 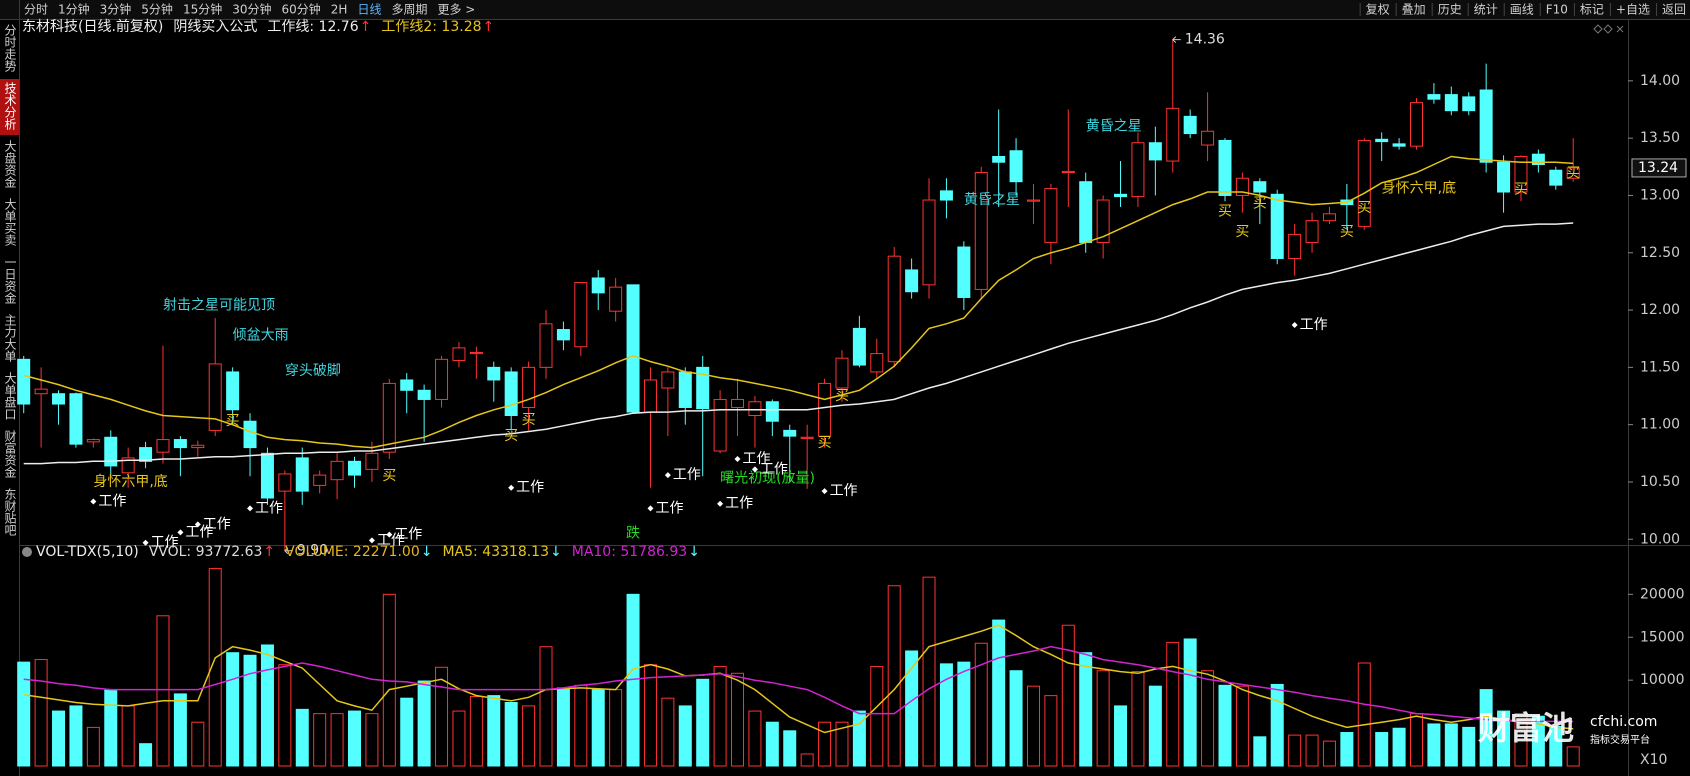 I want to click on sidebar-item: 分时走势, so click(x=10, y=48).